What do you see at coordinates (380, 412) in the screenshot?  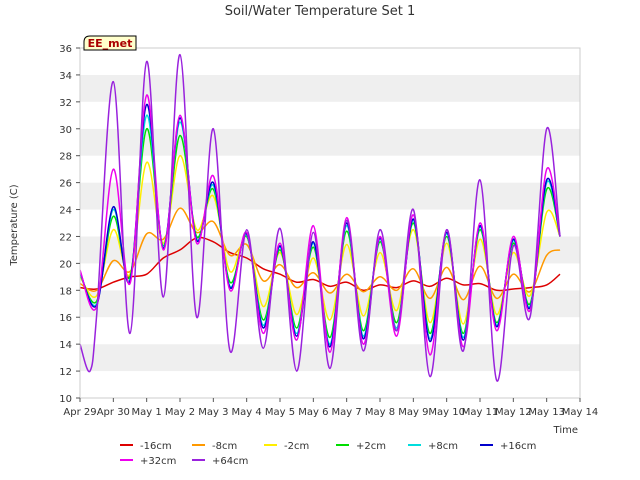 I see `x-tick-label: May 8` at bounding box center [380, 412].